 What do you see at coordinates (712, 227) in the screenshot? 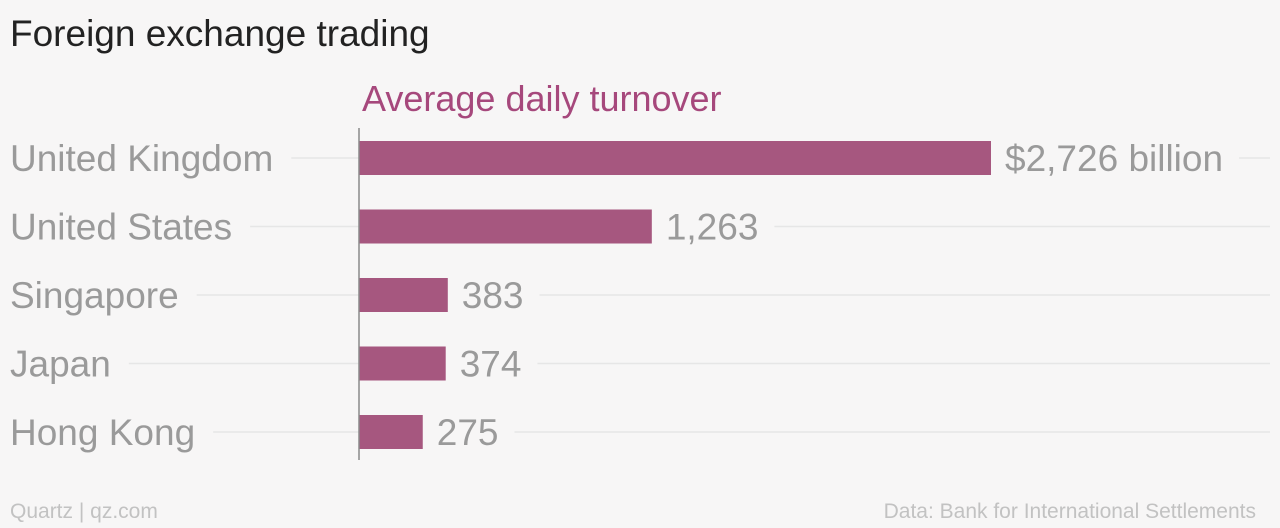
I see `value-label: 1,263` at bounding box center [712, 227].